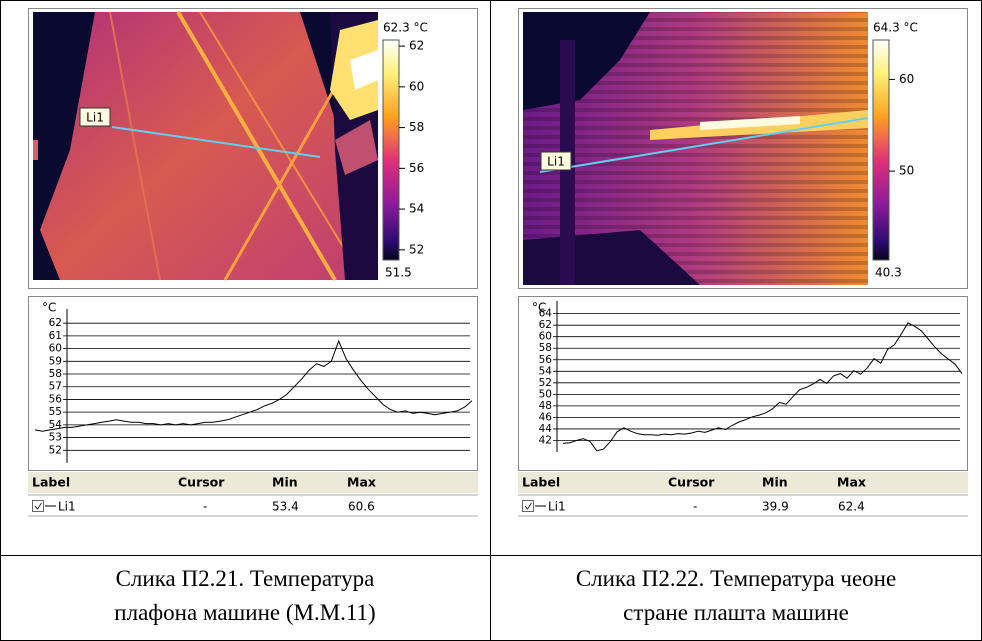 The height and width of the screenshot is (641, 982). What do you see at coordinates (361, 507) in the screenshot?
I see `table-cell: 60.6` at bounding box center [361, 507].